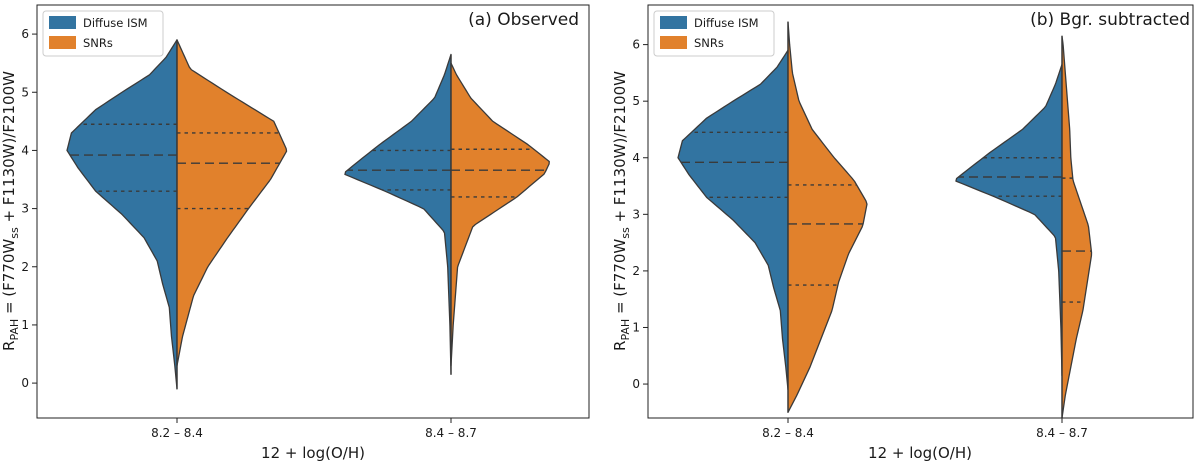  What do you see at coordinates (314, 429) in the screenshot?
I see `x-ticks-observed: 8.2 – 8.4 8.4 – 8.7` at bounding box center [314, 429].